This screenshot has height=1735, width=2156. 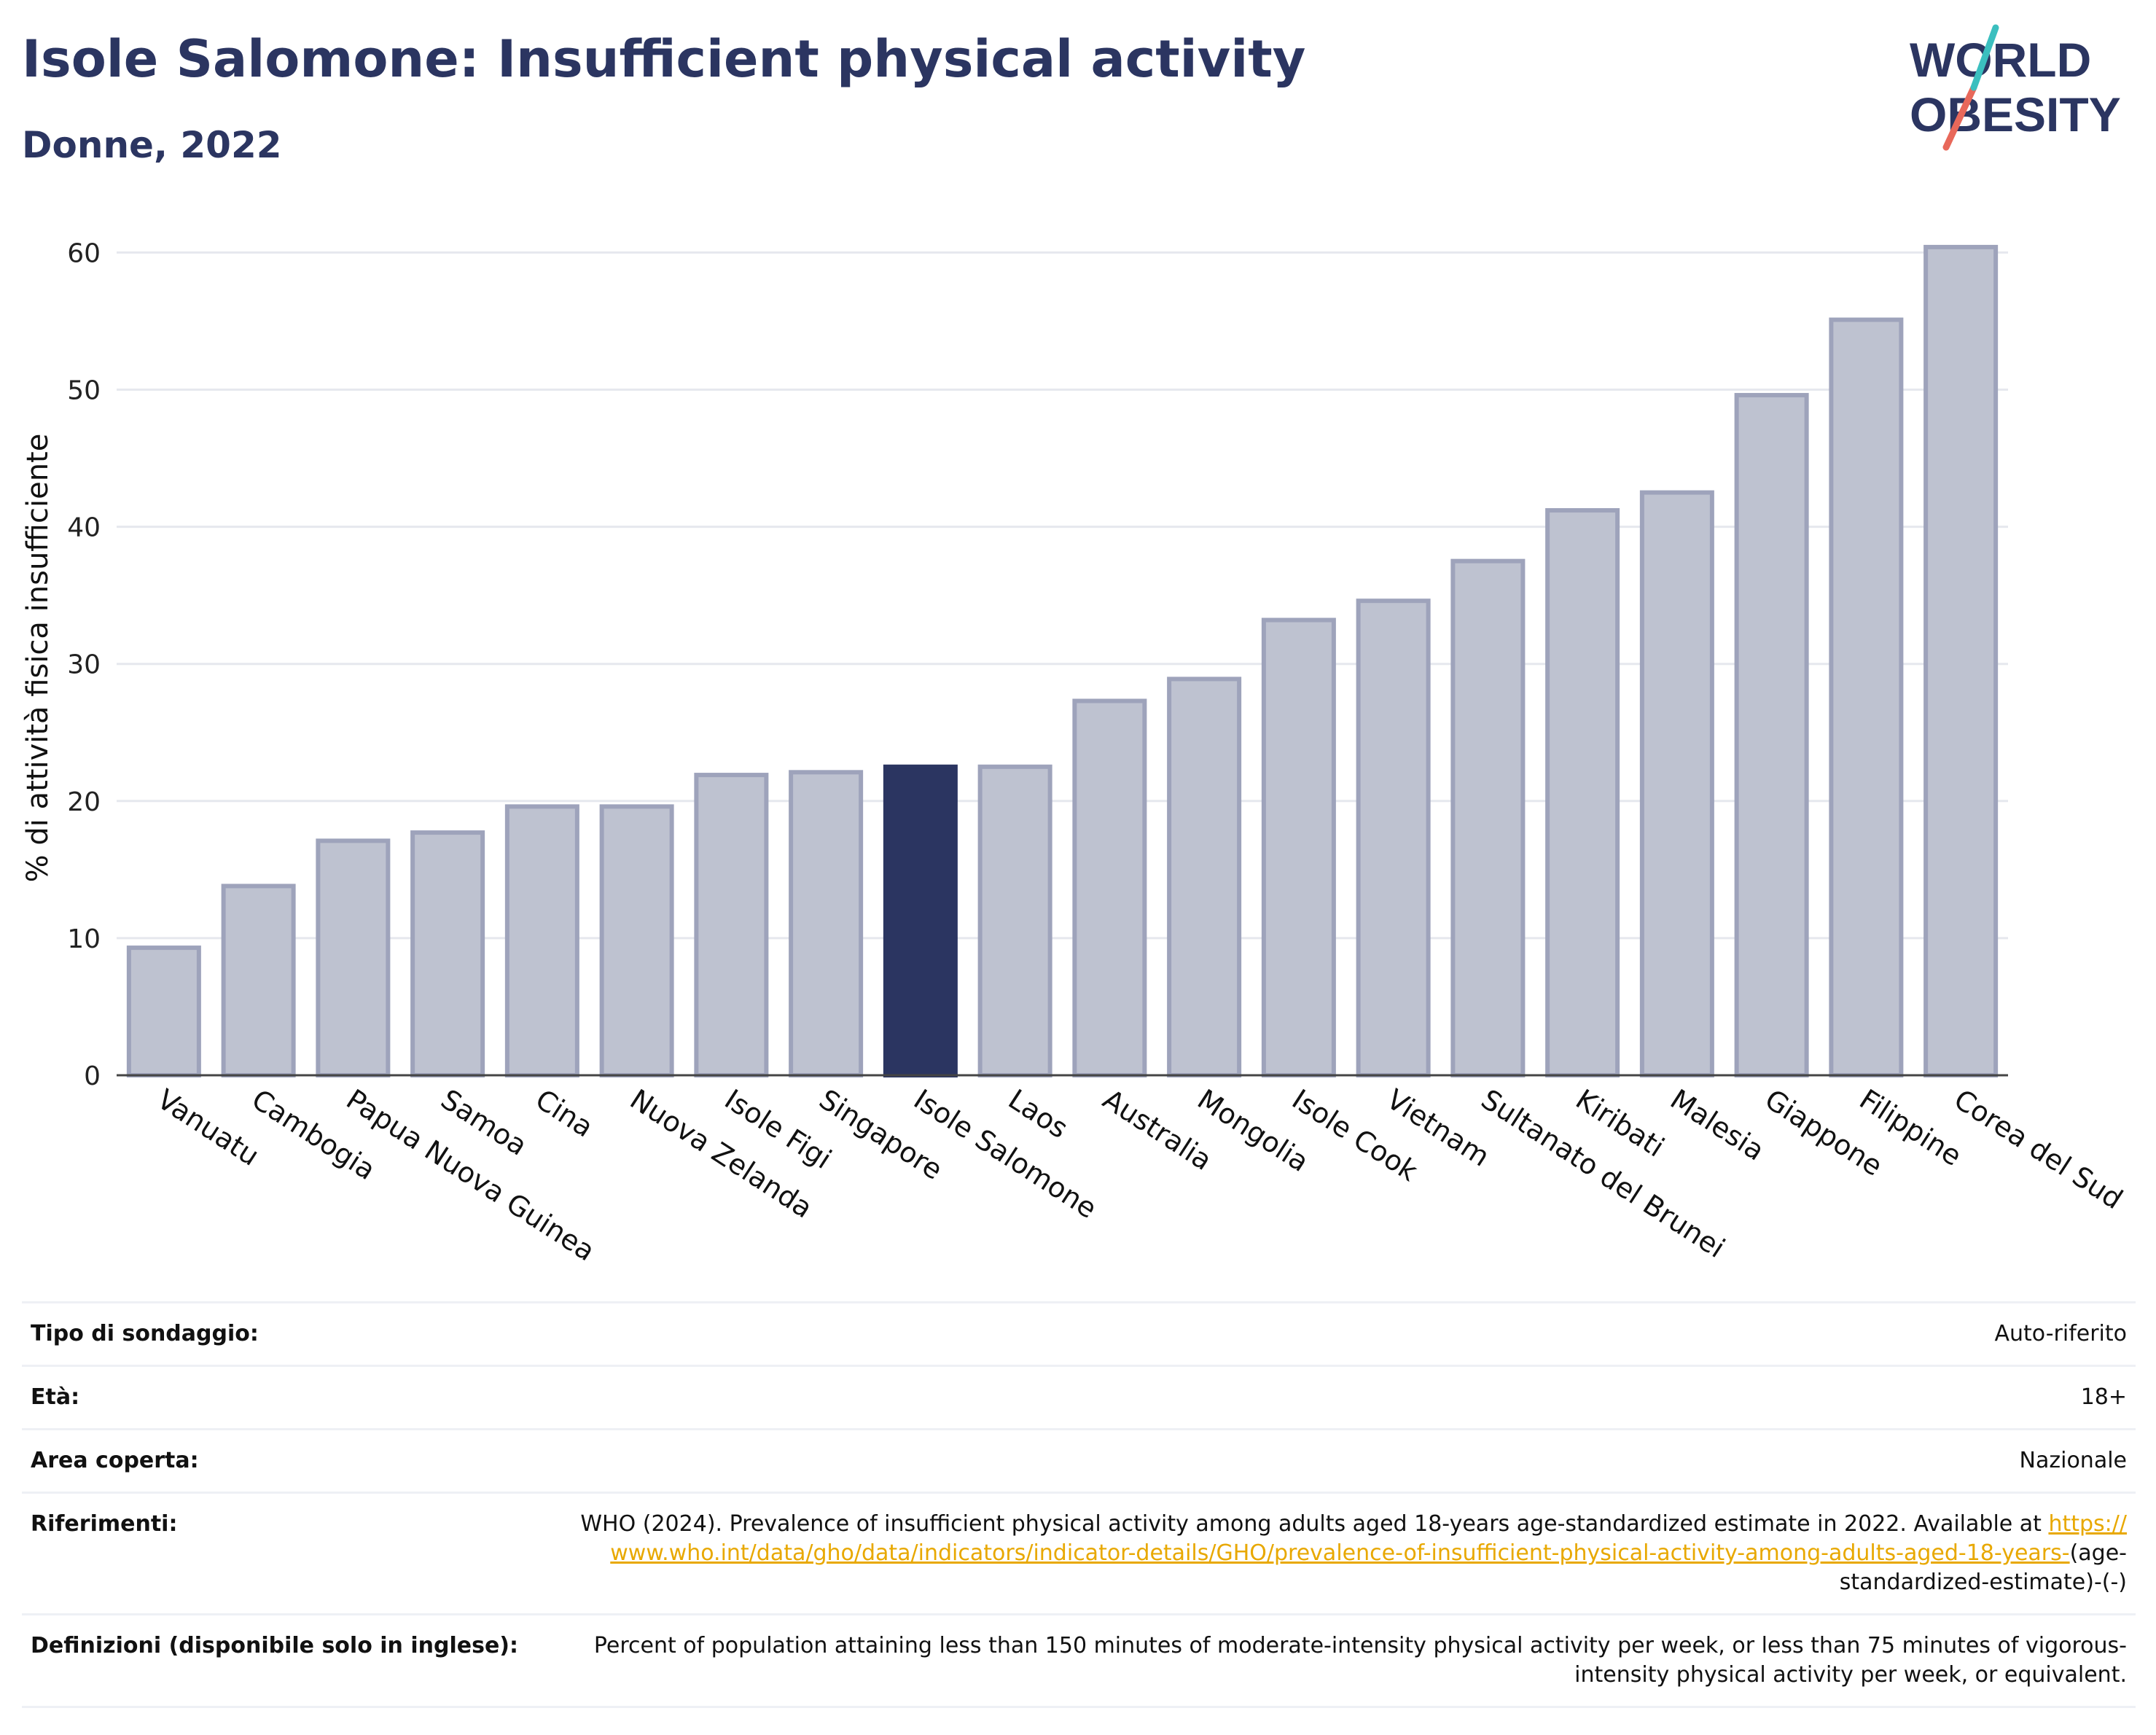 I want to click on info-label-references: Riferimenti:, so click(x=104, y=1524).